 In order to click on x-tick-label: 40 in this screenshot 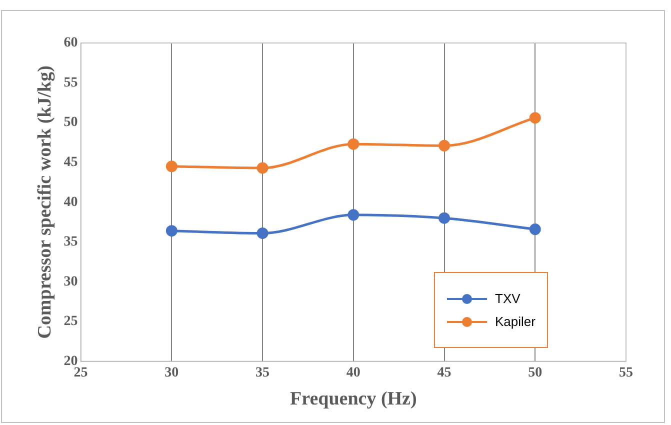, I will do `click(353, 372)`.